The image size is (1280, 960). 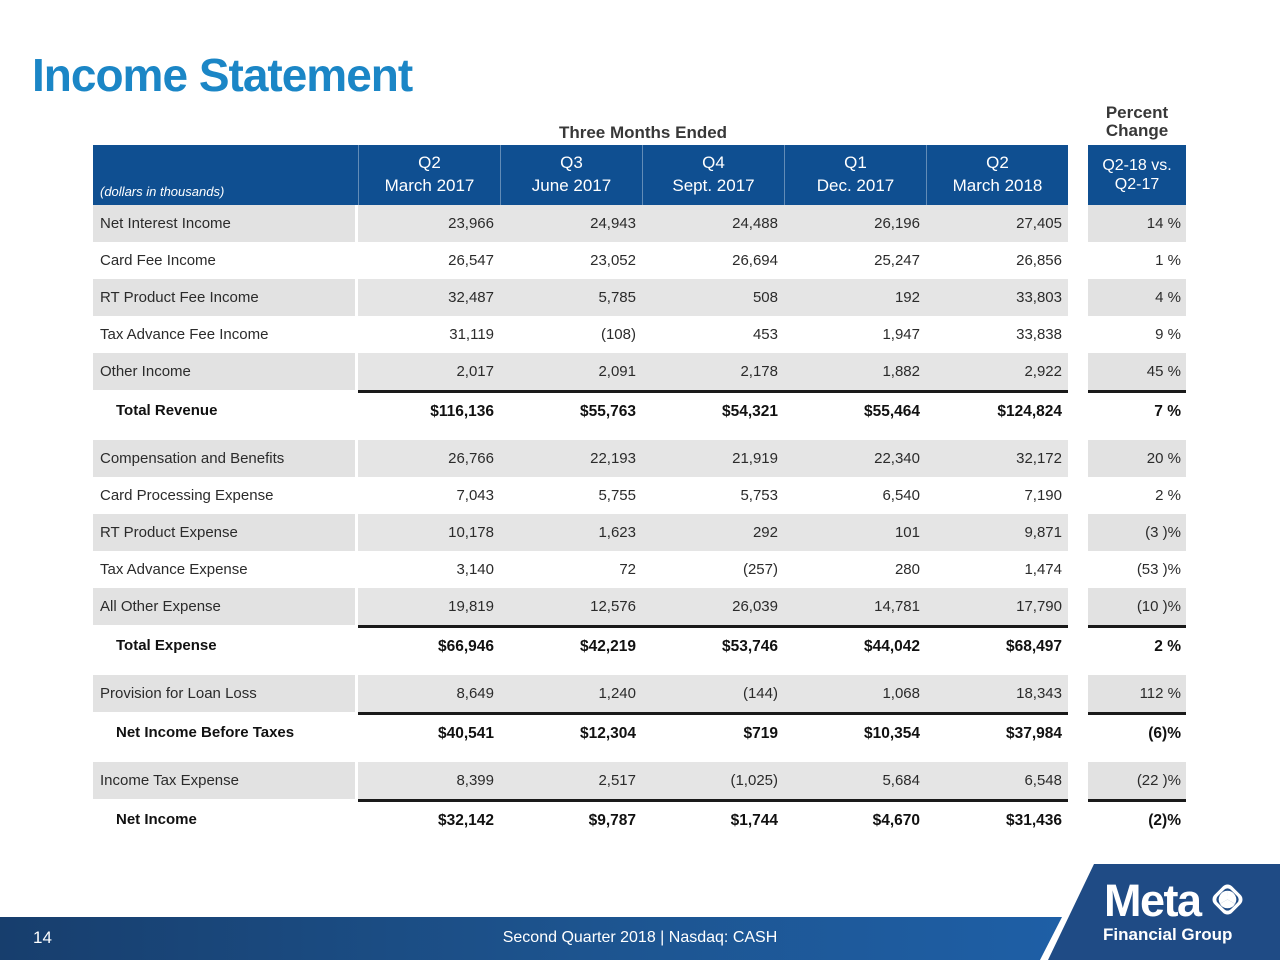 What do you see at coordinates (896, 733) in the screenshot?
I see `value-text: 10,354` at bounding box center [896, 733].